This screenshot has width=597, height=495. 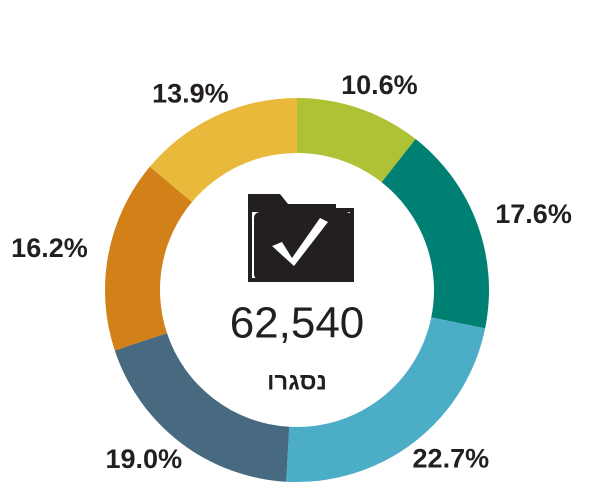 What do you see at coordinates (190, 93) in the screenshot?
I see `value-label: 13.9%` at bounding box center [190, 93].